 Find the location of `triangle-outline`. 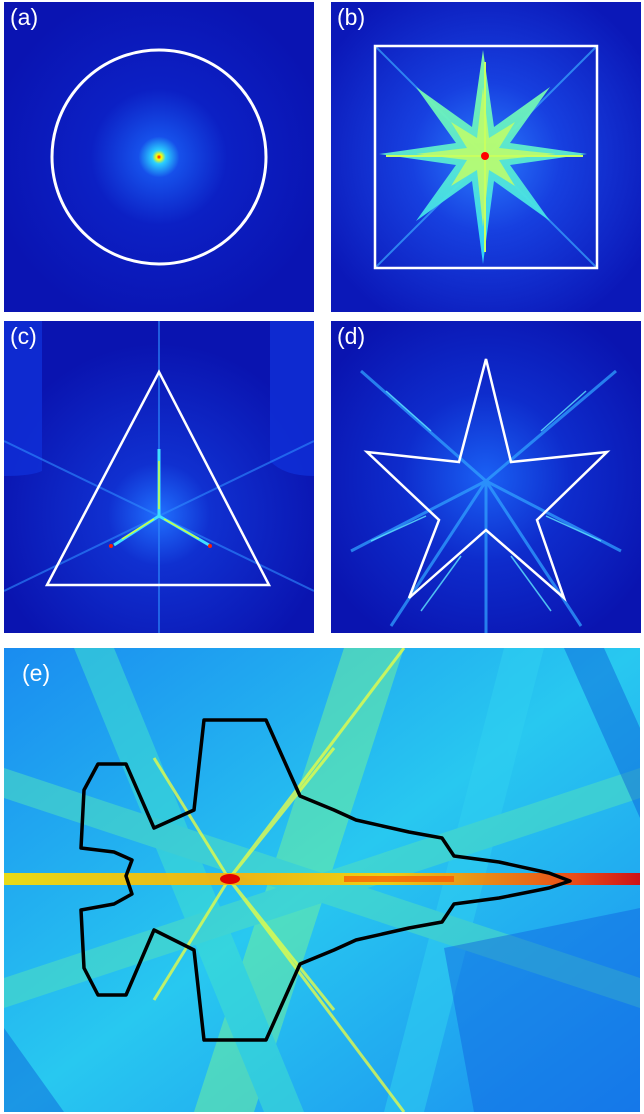

triangle-outline is located at coordinates (158, 478).